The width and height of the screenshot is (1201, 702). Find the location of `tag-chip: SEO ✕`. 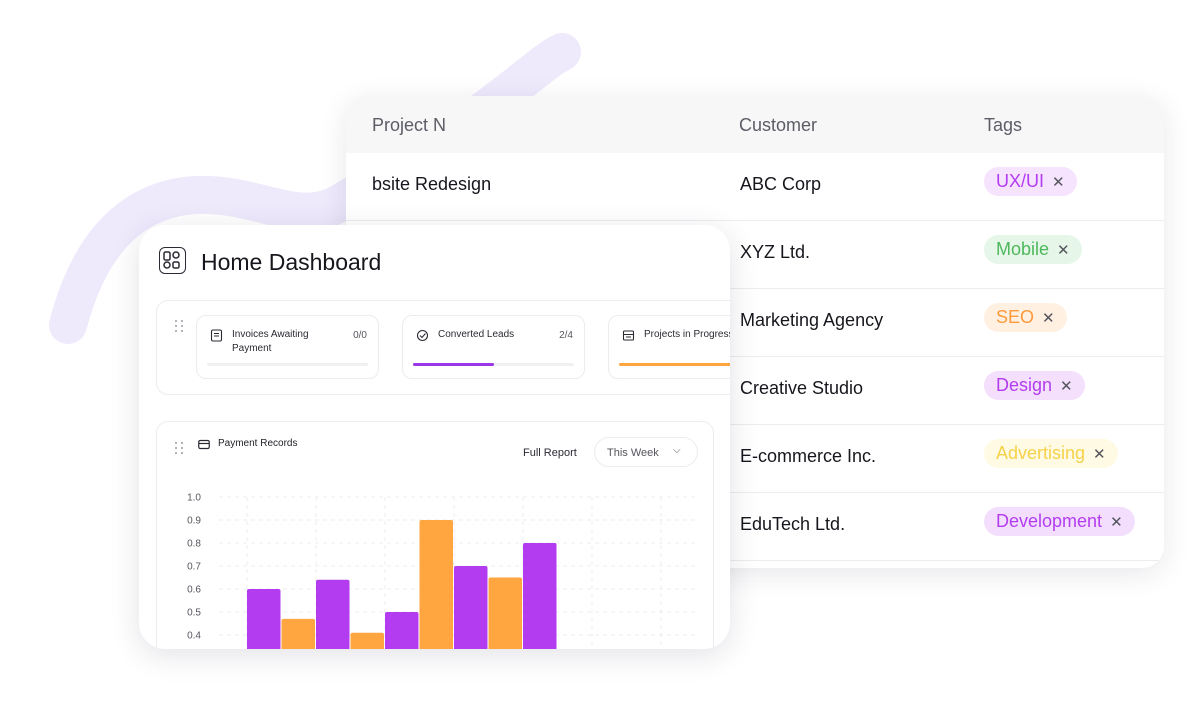

tag-chip: SEO ✕ is located at coordinates (1025, 317).